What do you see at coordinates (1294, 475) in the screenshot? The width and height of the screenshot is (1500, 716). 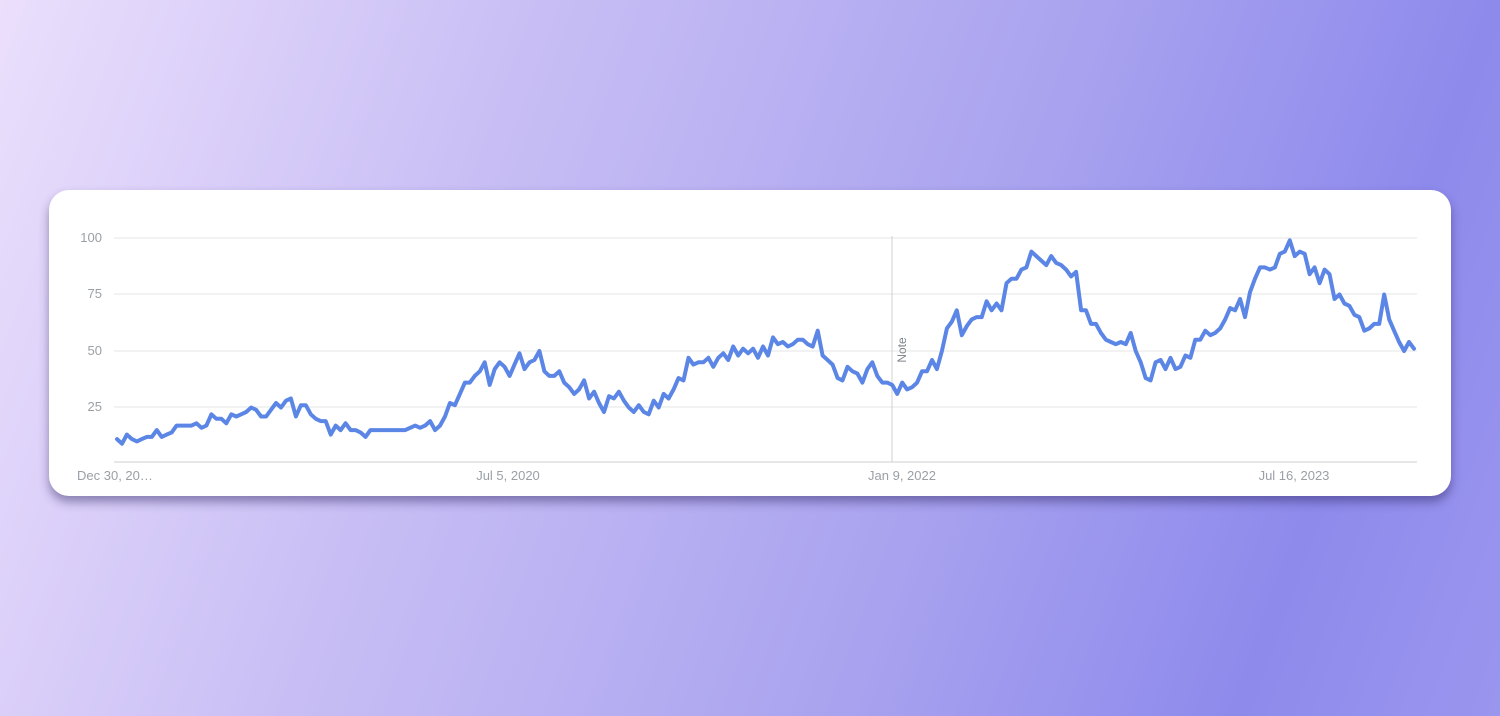 I see `x-tick-label: Jul 16, 2023` at bounding box center [1294, 475].